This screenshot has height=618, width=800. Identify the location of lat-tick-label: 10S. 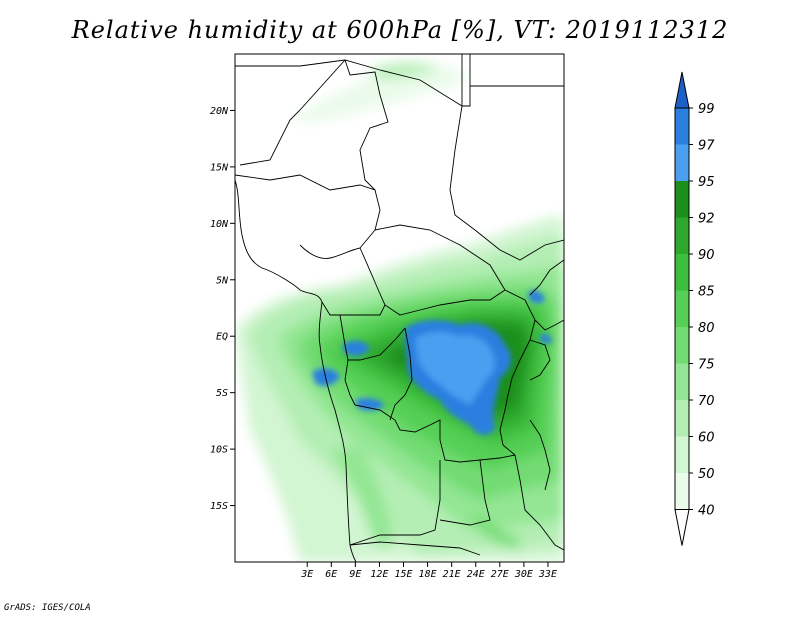
(219, 450).